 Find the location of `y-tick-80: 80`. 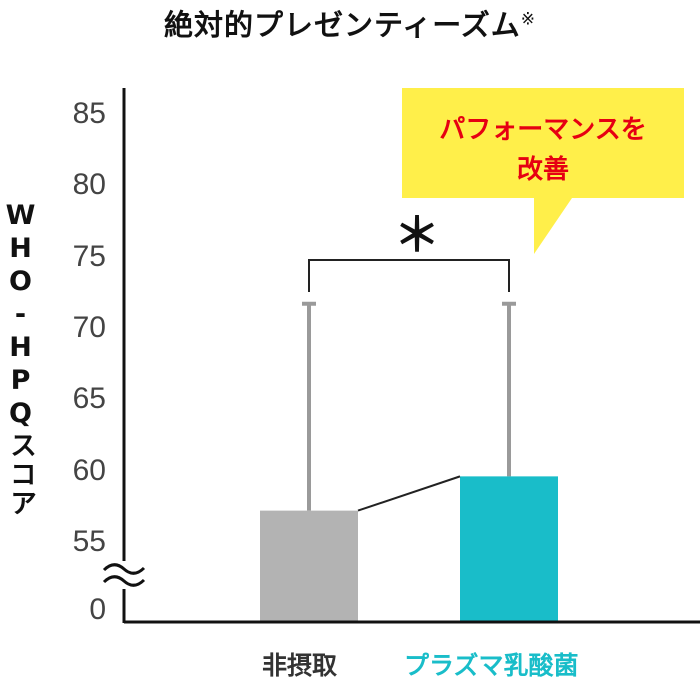

y-tick-80: 80 is located at coordinates (89, 185).